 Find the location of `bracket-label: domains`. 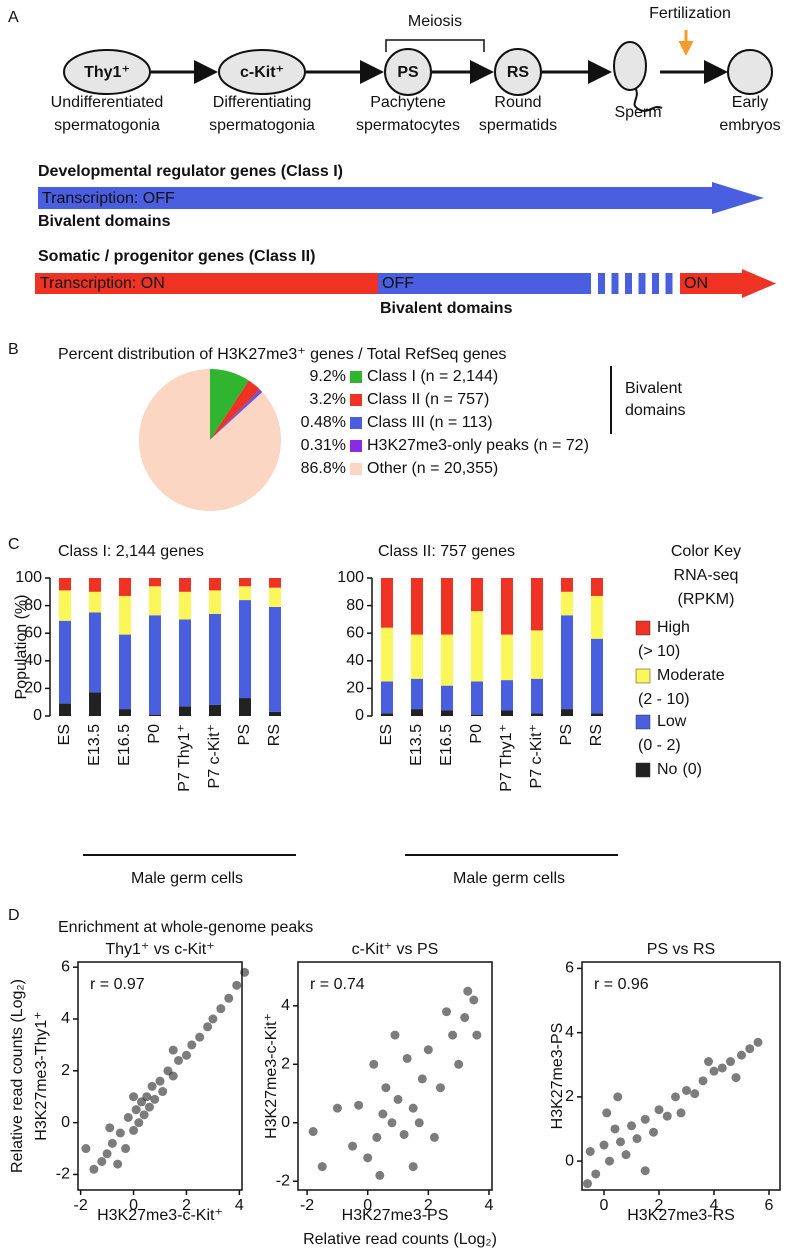

bracket-label: domains is located at coordinates (655, 410).